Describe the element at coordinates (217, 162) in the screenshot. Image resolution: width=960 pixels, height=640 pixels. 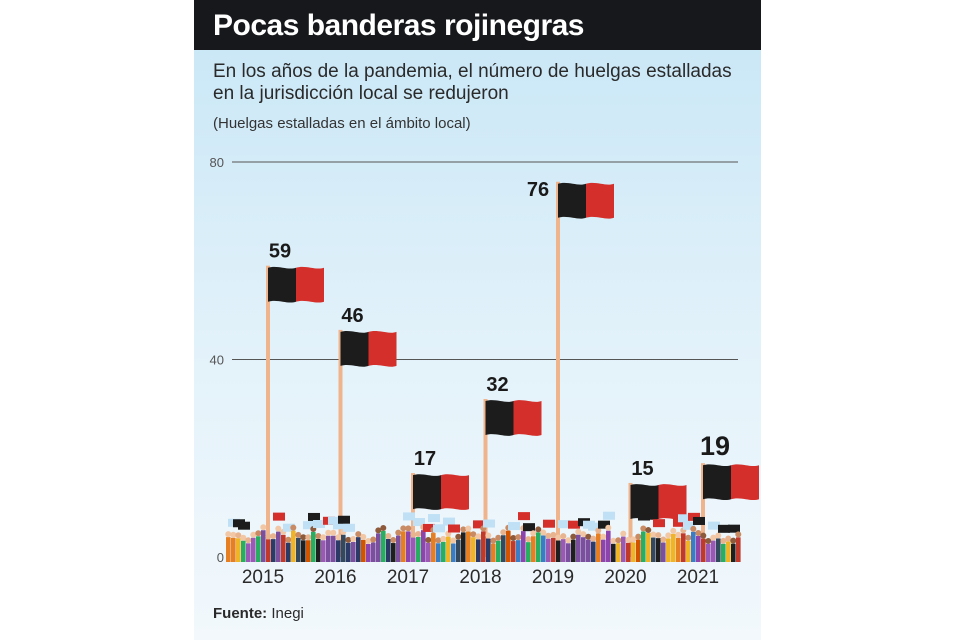
I see `y-tick-label: 80` at that location.